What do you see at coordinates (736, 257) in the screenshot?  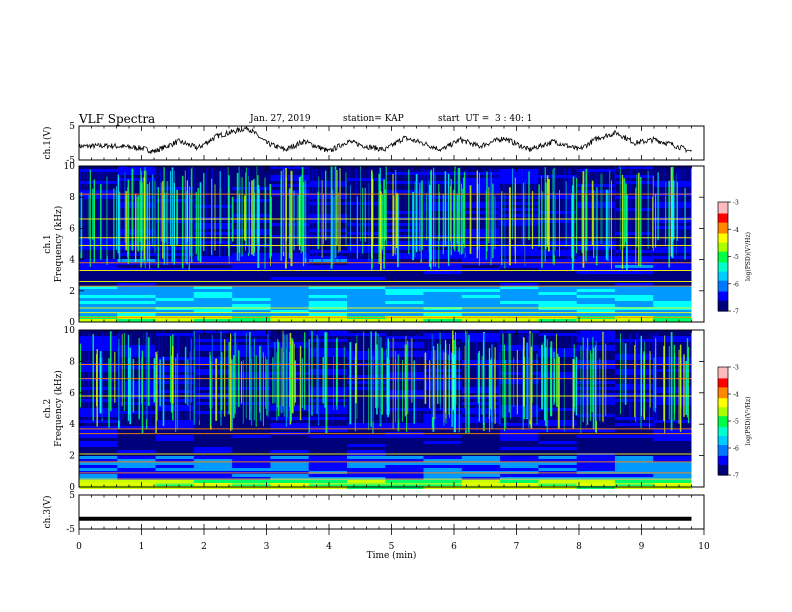 I see `colorbar-tick-label: -5` at bounding box center [736, 257].